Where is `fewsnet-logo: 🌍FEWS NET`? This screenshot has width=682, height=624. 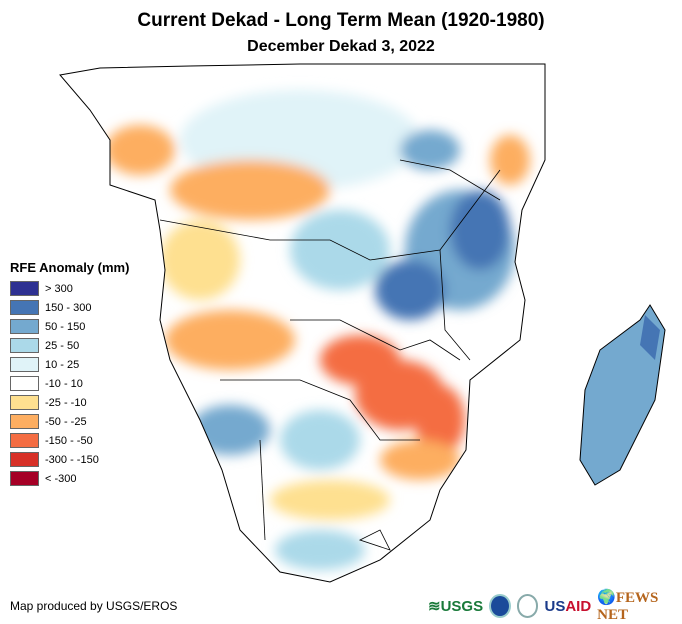 fewsnet-logo: 🌍FEWS NET is located at coordinates (628, 606).